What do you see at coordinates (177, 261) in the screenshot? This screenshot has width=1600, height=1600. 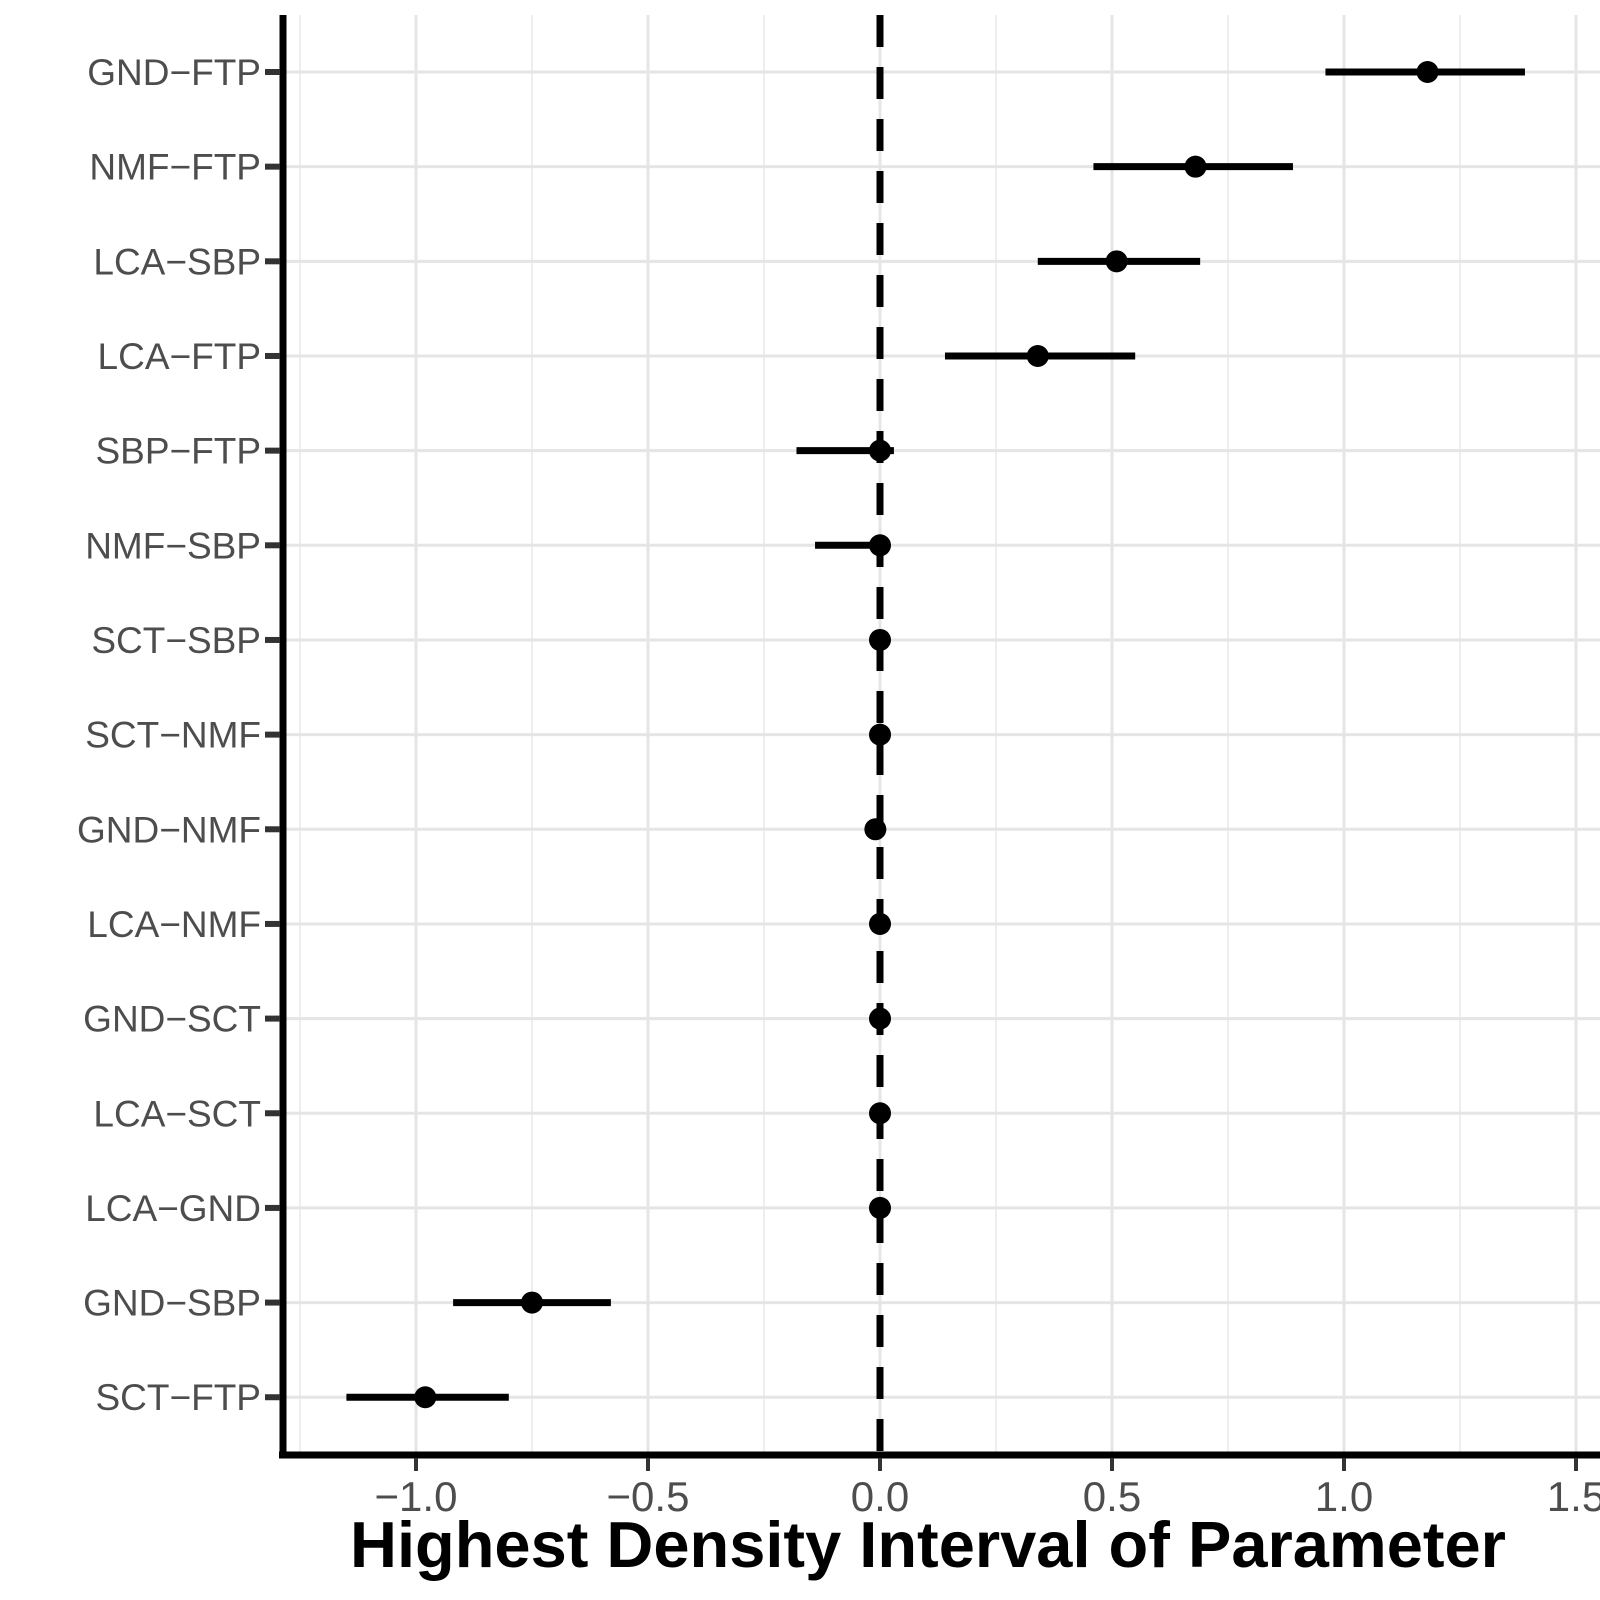 I see `y-tick-label: LCA−SBP` at bounding box center [177, 261].